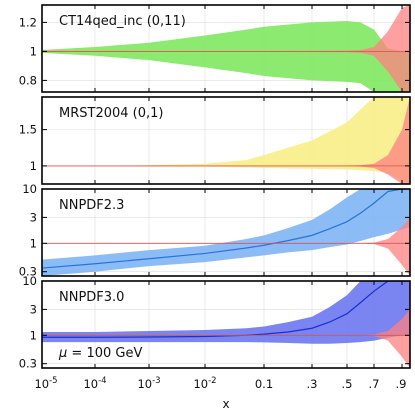  What do you see at coordinates (401, 384) in the screenshot?
I see `x-tick-label: .9` at bounding box center [401, 384].